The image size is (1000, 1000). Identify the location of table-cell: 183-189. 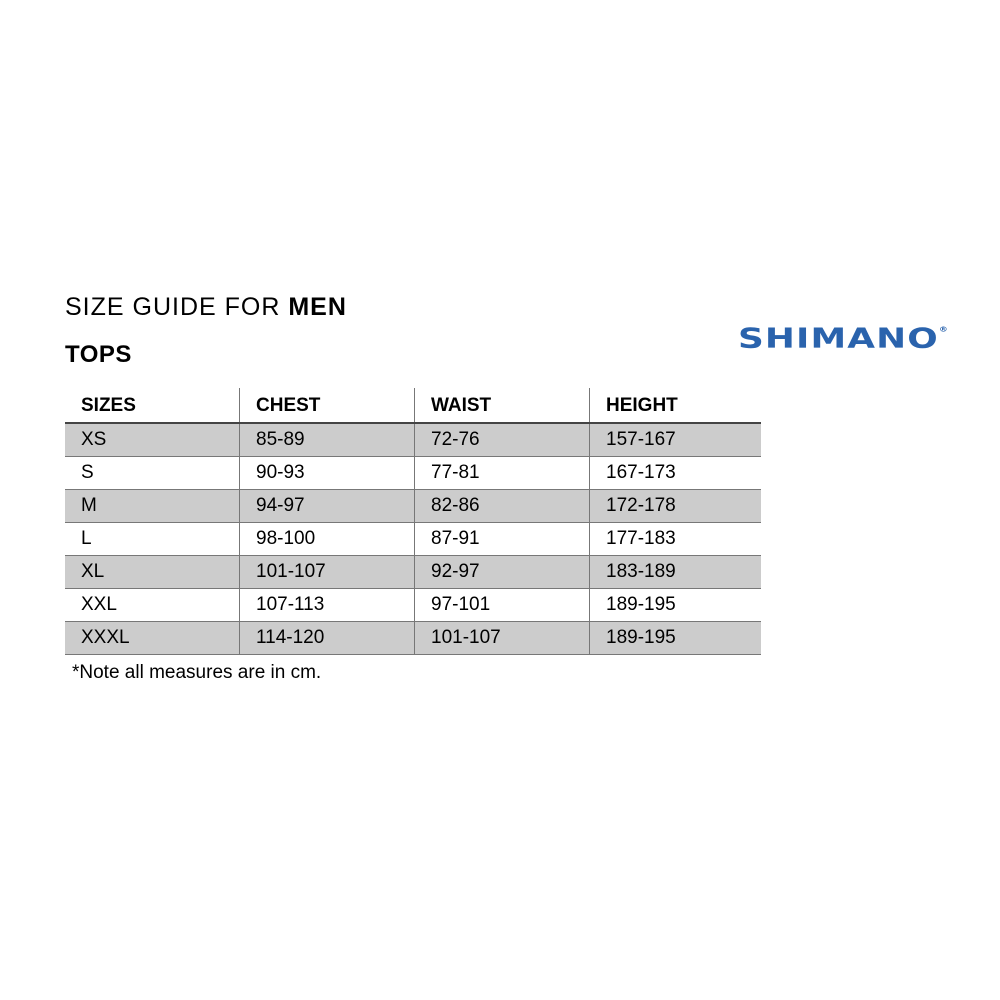
(675, 572).